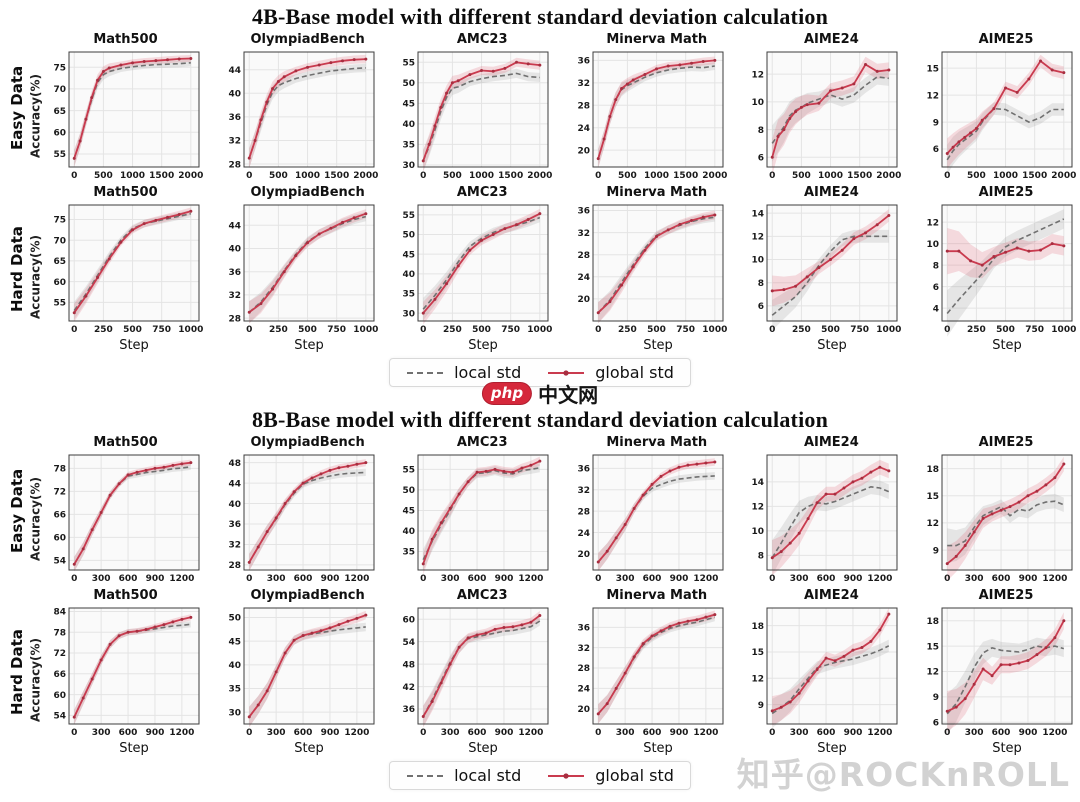 This screenshot has width=1080, height=802. What do you see at coordinates (996, 672) in the screenshot?
I see `chart-panel: AIME25 6 9 12 15 18 0 300 600 900 1200 Step` at bounding box center [996, 672].